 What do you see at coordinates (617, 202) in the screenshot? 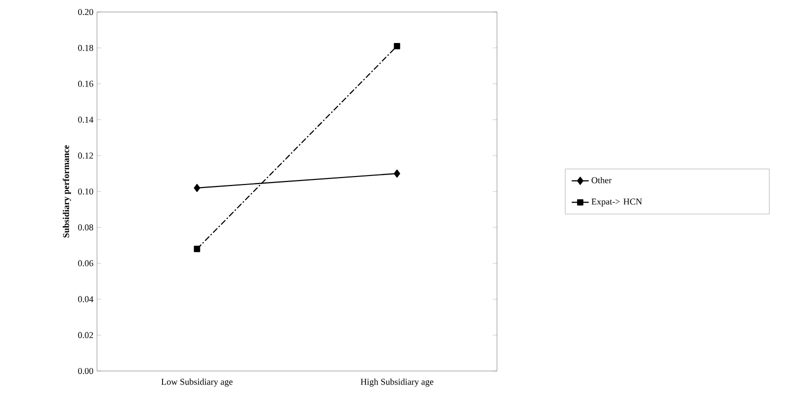
I see `legend-label: Expat-> HCN` at bounding box center [617, 202].